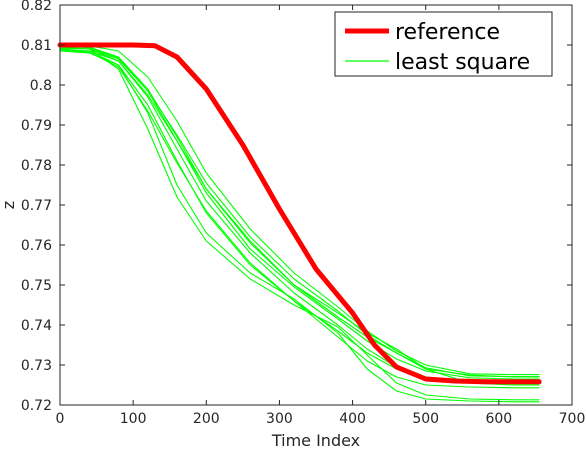  What do you see at coordinates (279, 419) in the screenshot?
I see `x-tick-label: 300` at bounding box center [279, 419].